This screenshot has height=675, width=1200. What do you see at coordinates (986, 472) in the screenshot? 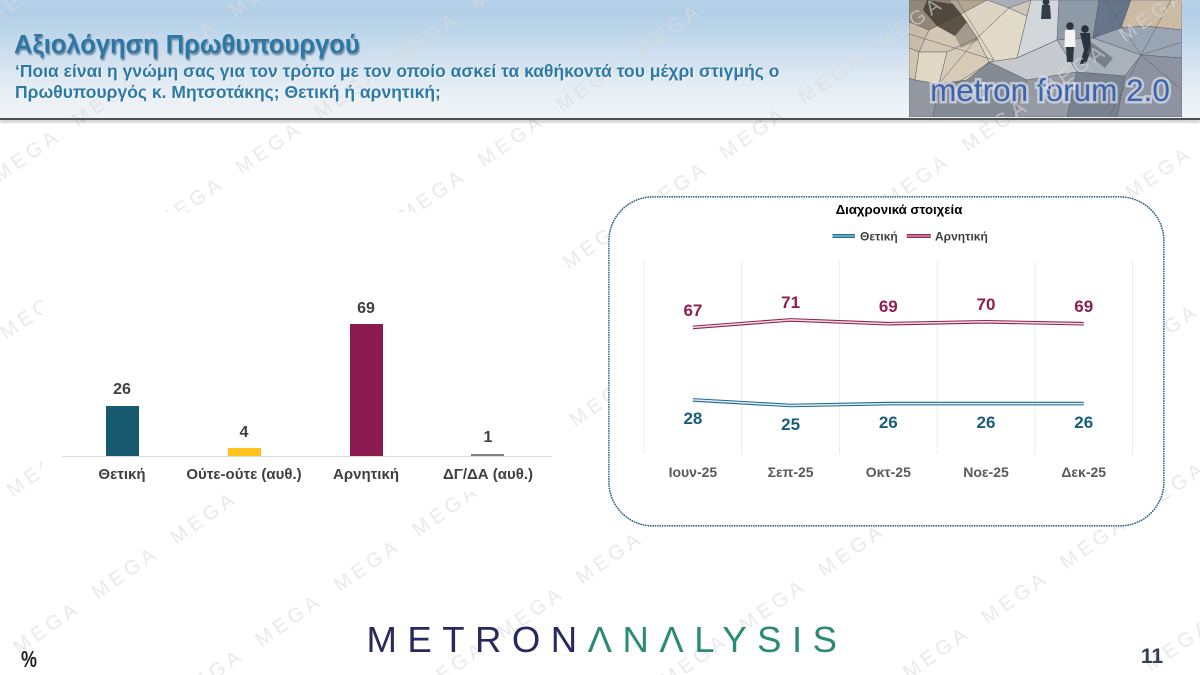
I see `svg-text: Νοε-25` at bounding box center [986, 472].